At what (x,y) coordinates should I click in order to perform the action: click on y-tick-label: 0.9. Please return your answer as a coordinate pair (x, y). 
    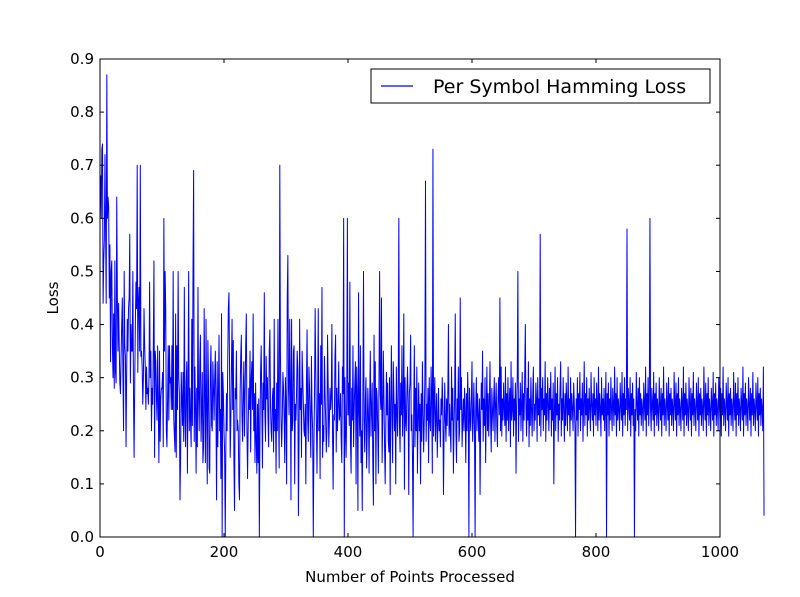
    Looking at the image, I should click on (82, 59).